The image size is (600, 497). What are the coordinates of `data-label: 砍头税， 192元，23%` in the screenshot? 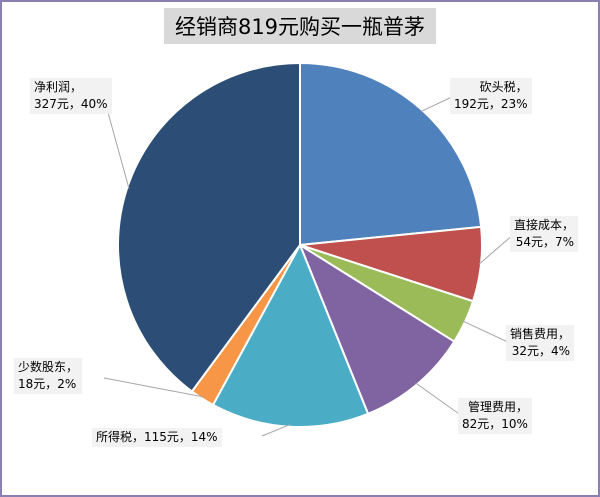 It's located at (491, 96).